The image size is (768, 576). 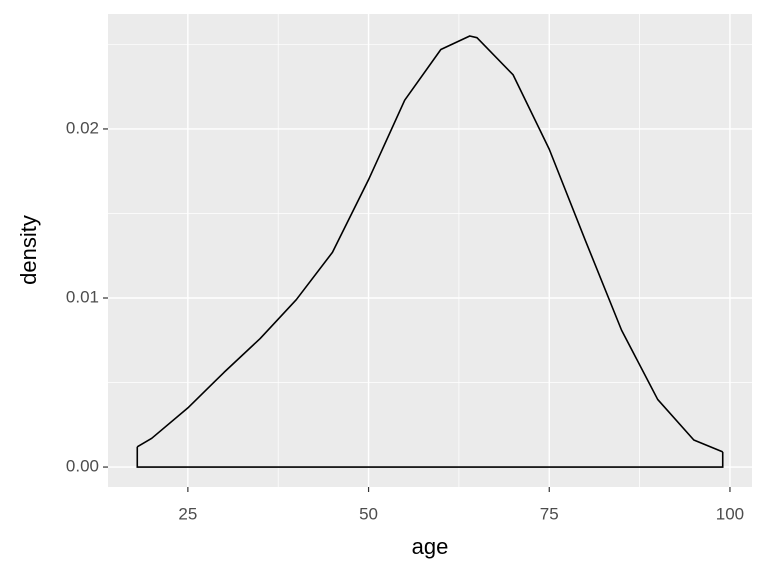 I want to click on x-tick-label: 25, so click(x=187, y=513).